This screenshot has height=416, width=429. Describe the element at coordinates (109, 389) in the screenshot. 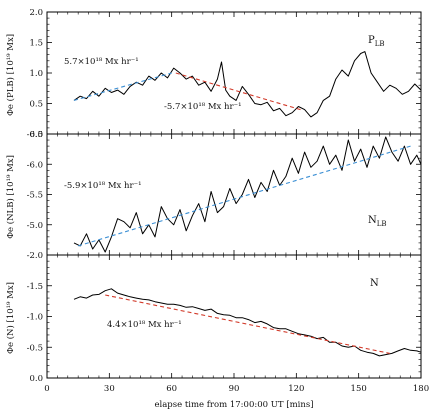

I see `x-tick-label: 30` at that location.